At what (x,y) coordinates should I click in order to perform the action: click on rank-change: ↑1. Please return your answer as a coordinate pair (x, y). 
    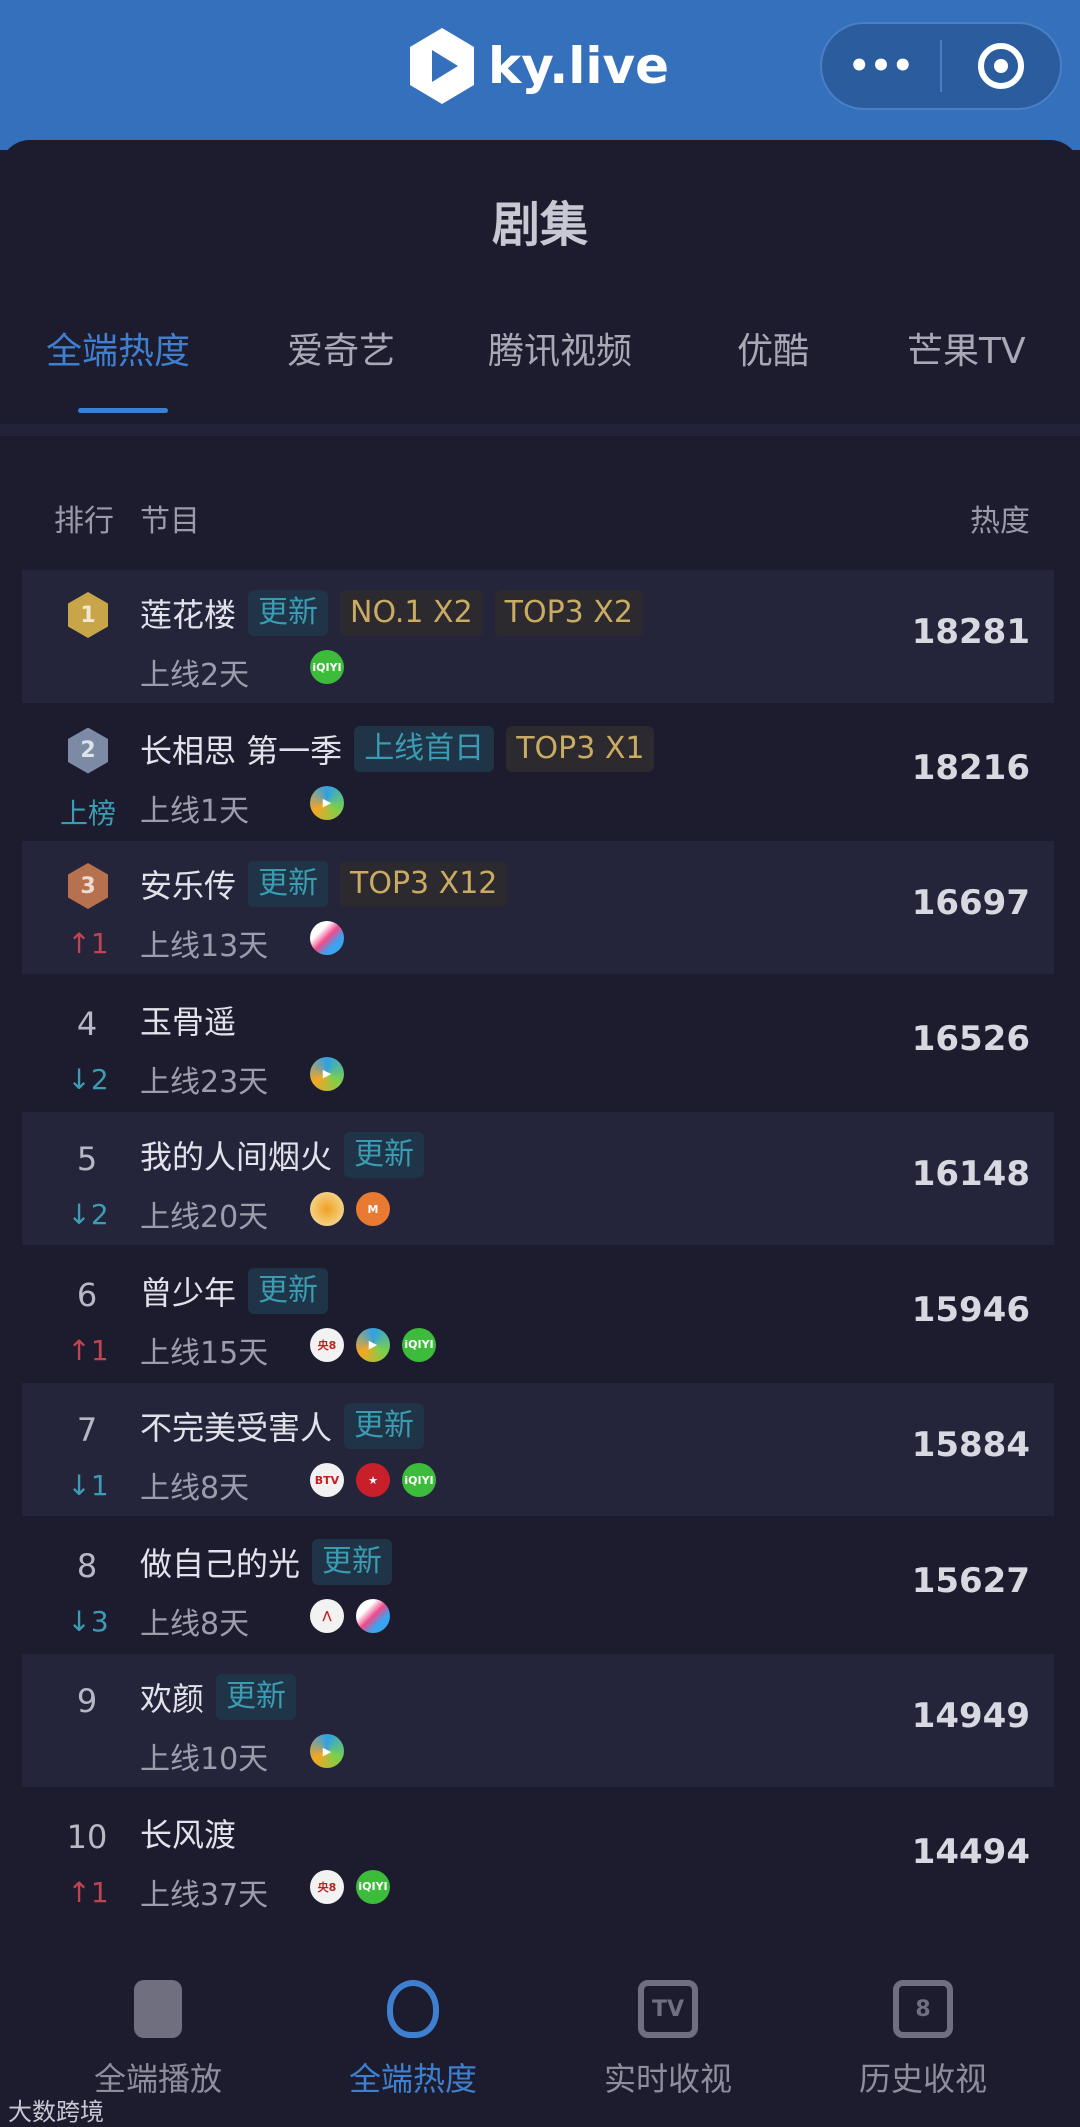
    Looking at the image, I should click on (88, 943).